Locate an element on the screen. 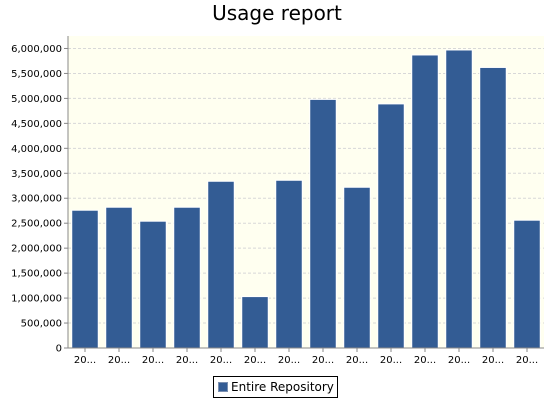  y-tick-label: 1,500,000 is located at coordinates (36, 274).